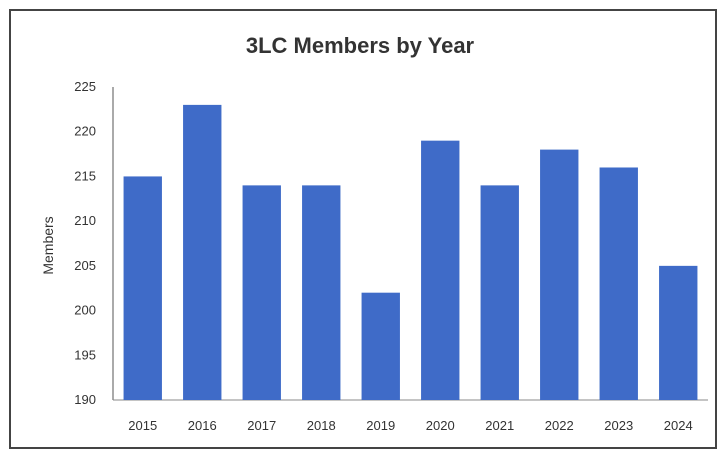 This screenshot has height=449, width=720. Describe the element at coordinates (85, 310) in the screenshot. I see `y-tick-label: 200` at that location.